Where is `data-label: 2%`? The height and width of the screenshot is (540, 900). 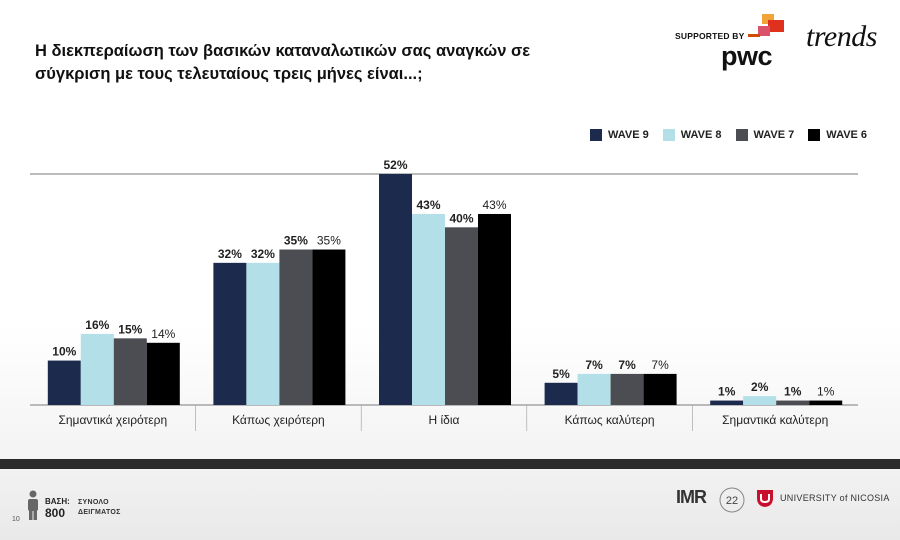
data-label: 2% is located at coordinates (760, 387).